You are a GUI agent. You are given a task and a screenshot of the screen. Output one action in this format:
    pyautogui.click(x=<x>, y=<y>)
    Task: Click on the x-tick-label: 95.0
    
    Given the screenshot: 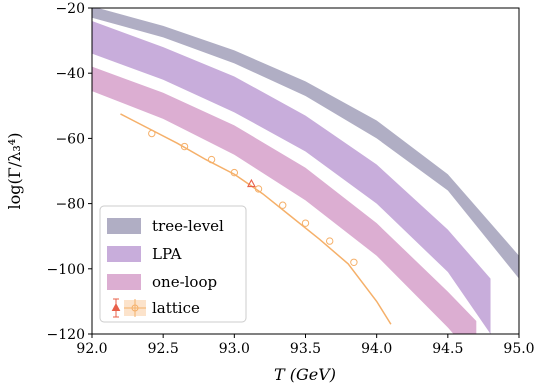 What is the action you would take?
    pyautogui.click(x=518, y=349)
    